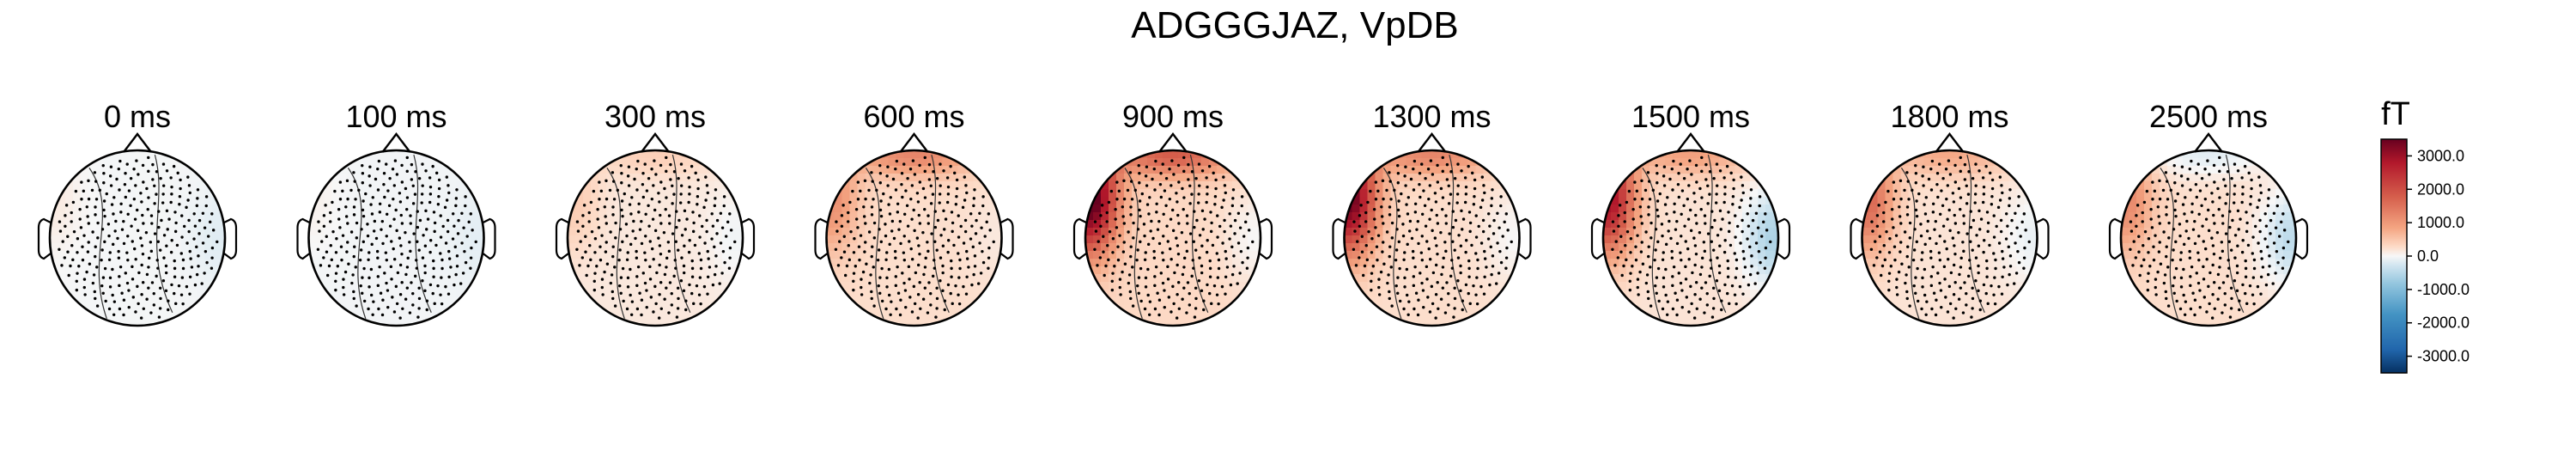 The width and height of the screenshot is (2576, 464). I want to click on topomap-panel: 1300 ms, so click(1432, 213).